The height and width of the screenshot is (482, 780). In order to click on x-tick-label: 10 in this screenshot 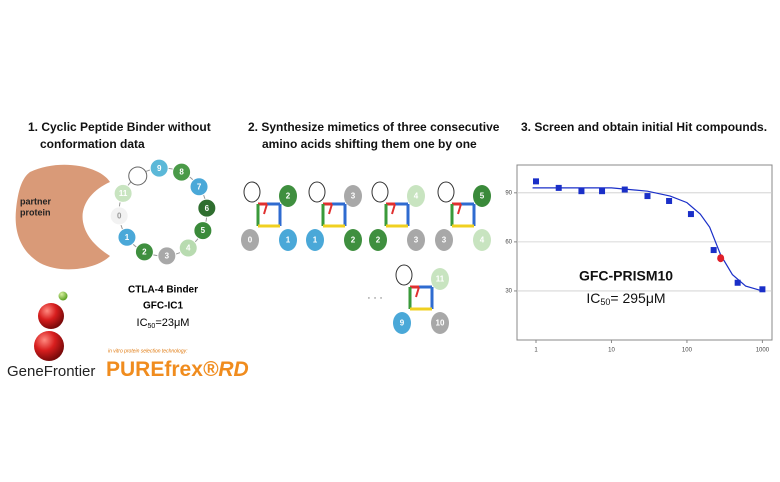, I will do `click(611, 351)`.